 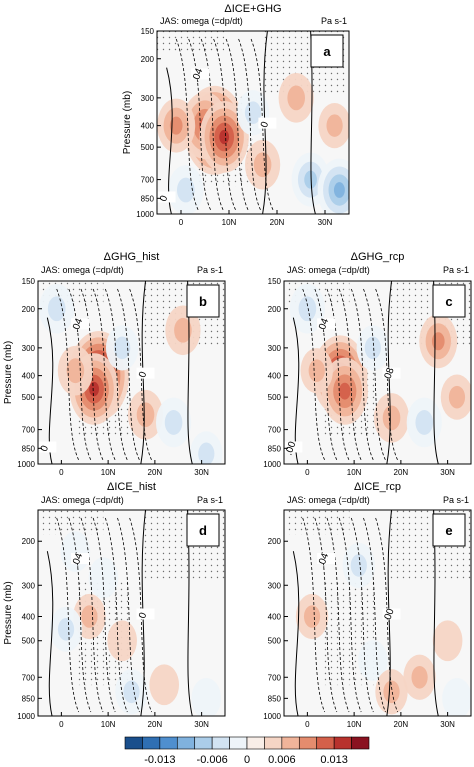 I want to click on y-axis: 150 200 300 400 500 700 850 1000, so click(x=148, y=123).